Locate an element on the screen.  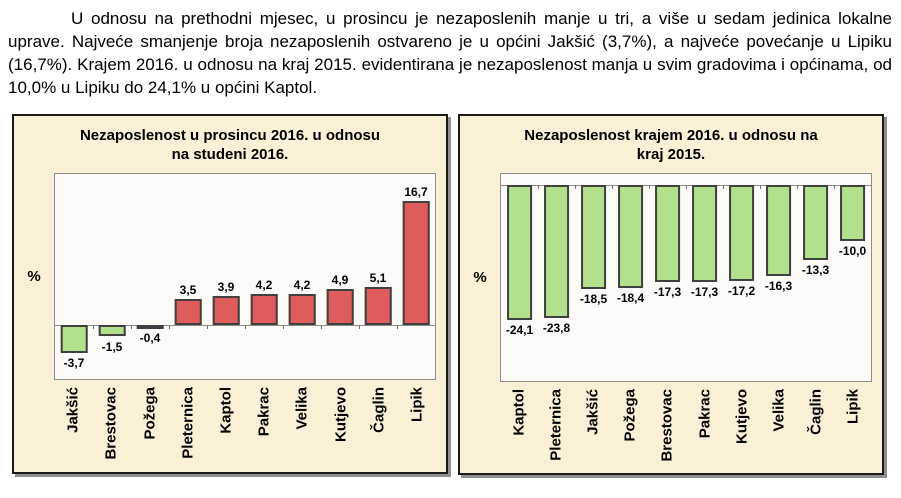
category-slot: Pakrac is located at coordinates (704, 432).